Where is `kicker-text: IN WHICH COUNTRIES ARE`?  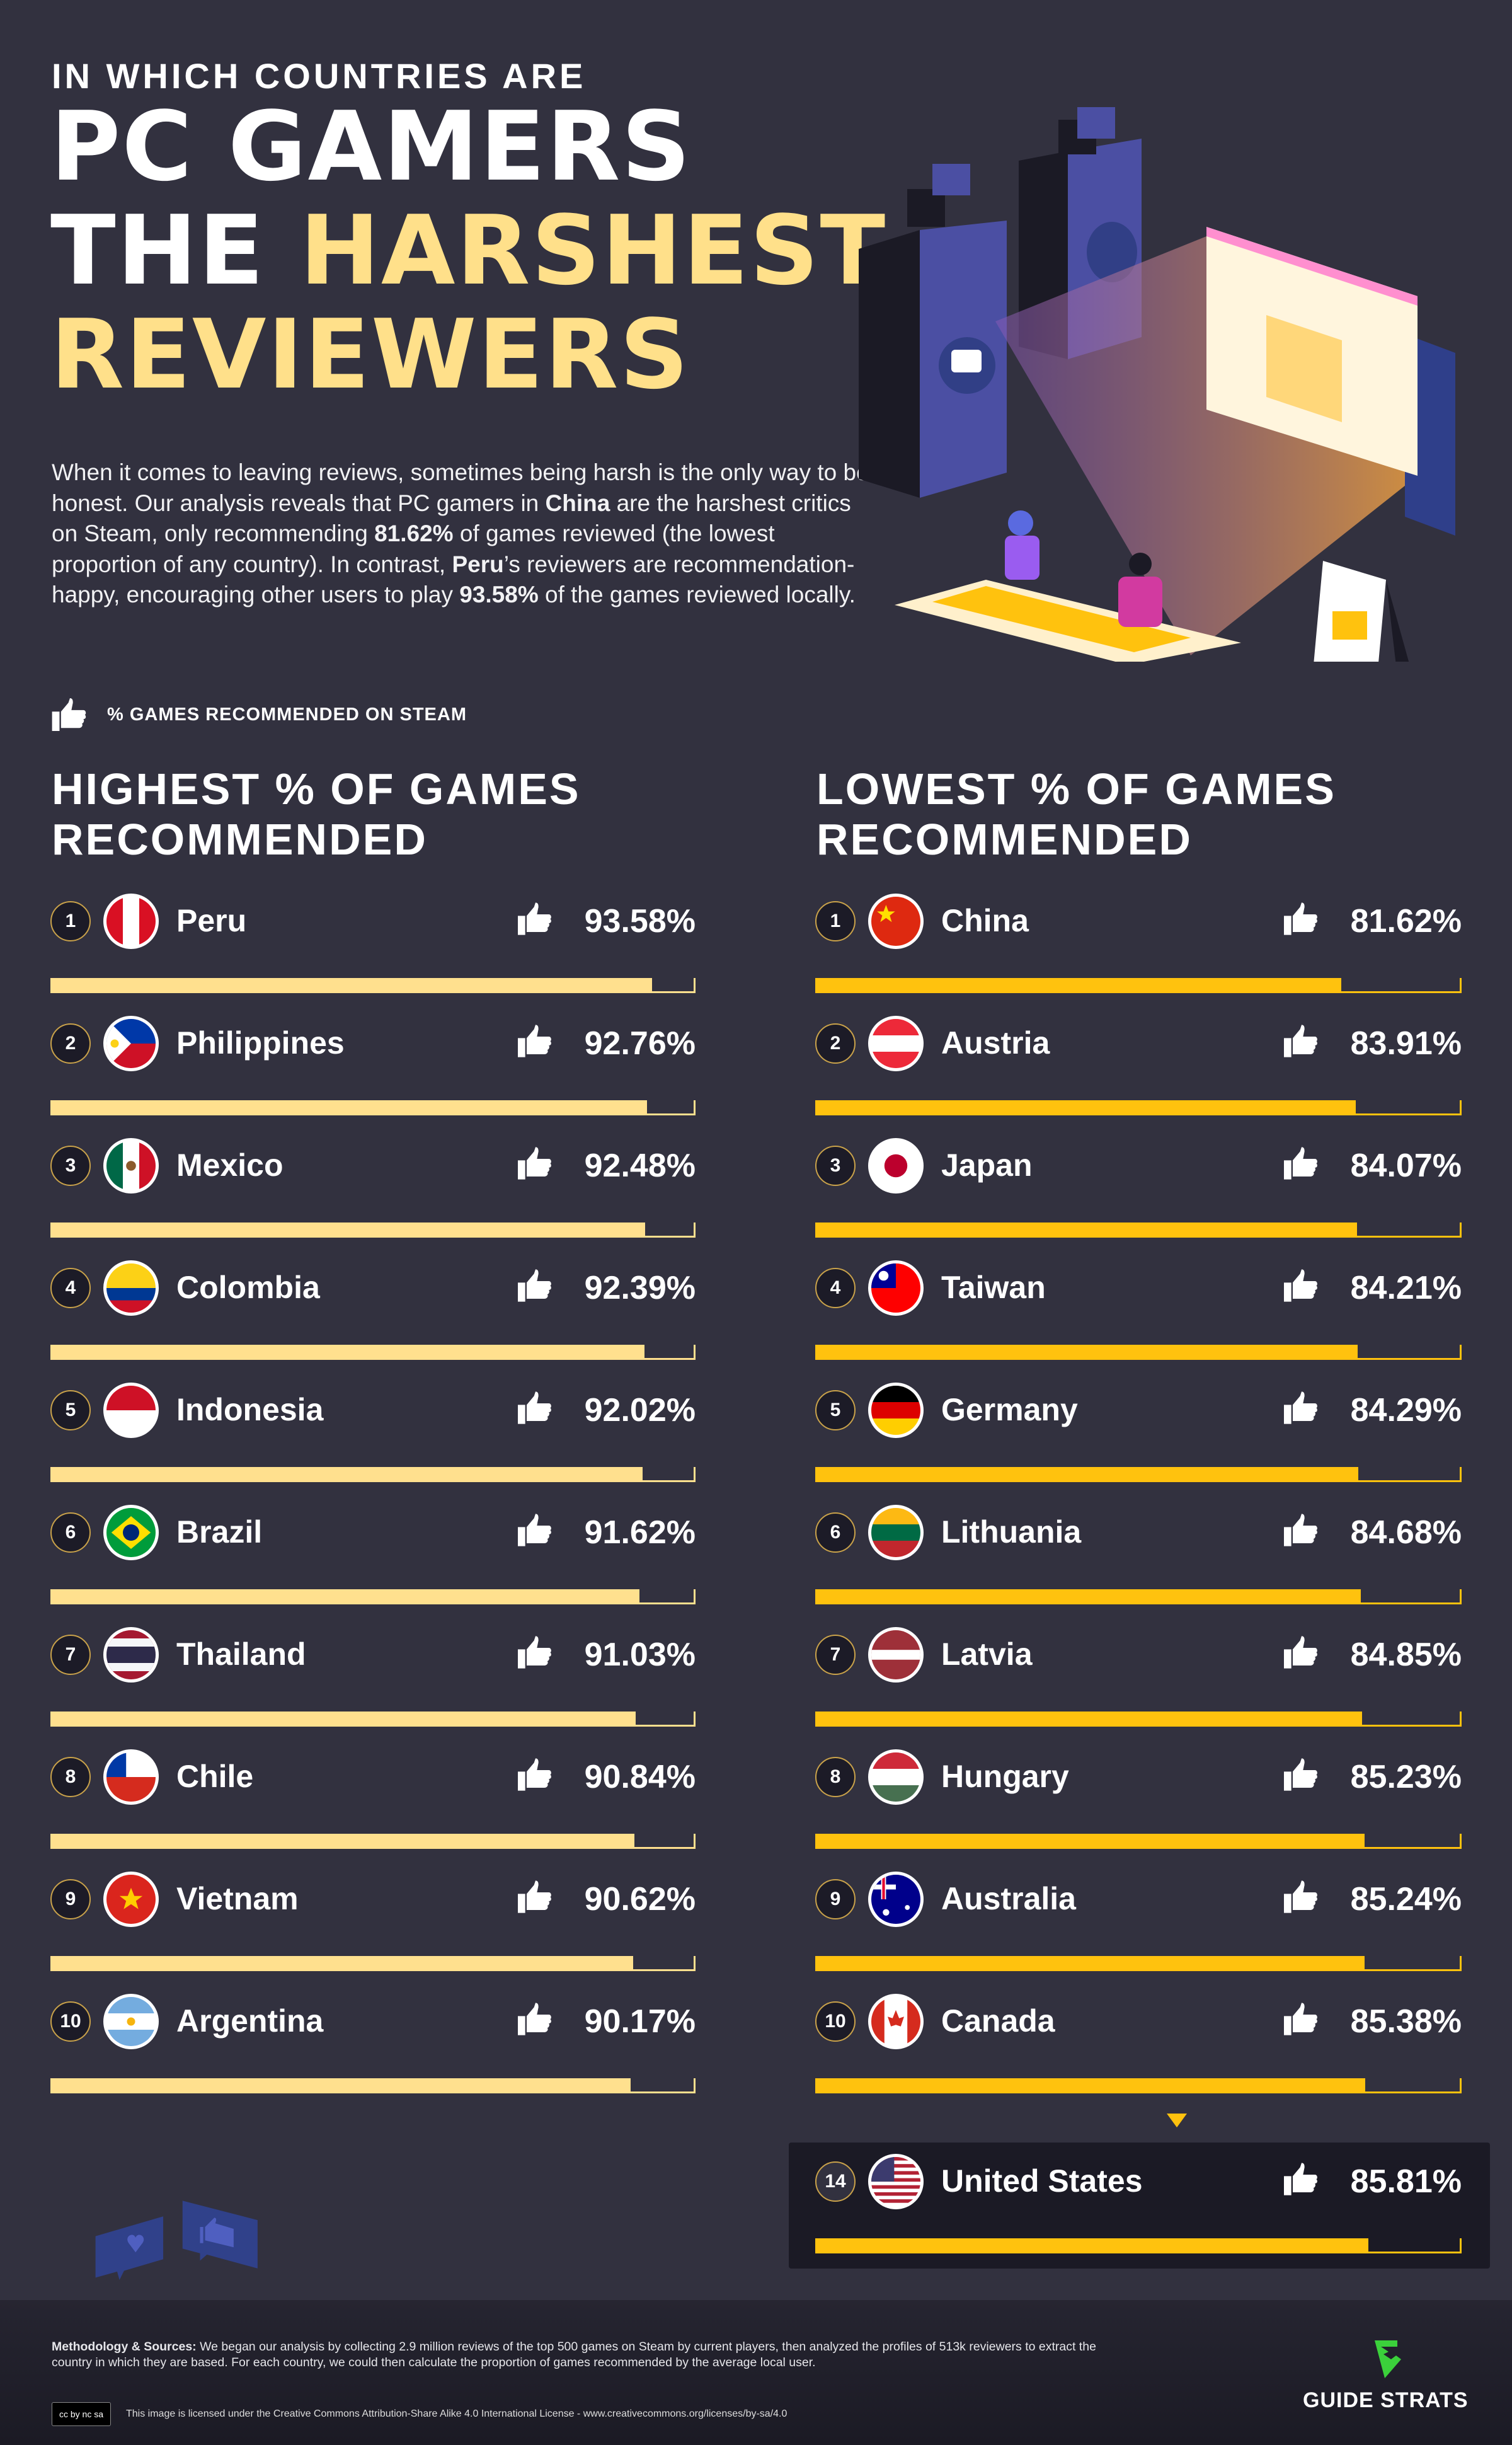
kicker-text: IN WHICH COUNTRIES ARE is located at coordinates (319, 76).